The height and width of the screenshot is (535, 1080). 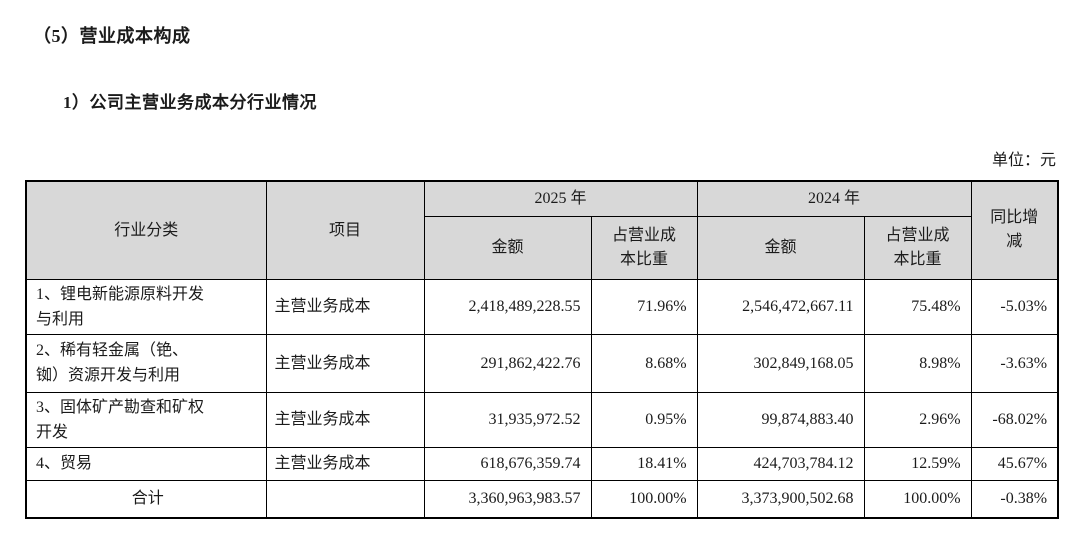 What do you see at coordinates (507, 247) in the screenshot?
I see `header-amount-2025: 金额` at bounding box center [507, 247].